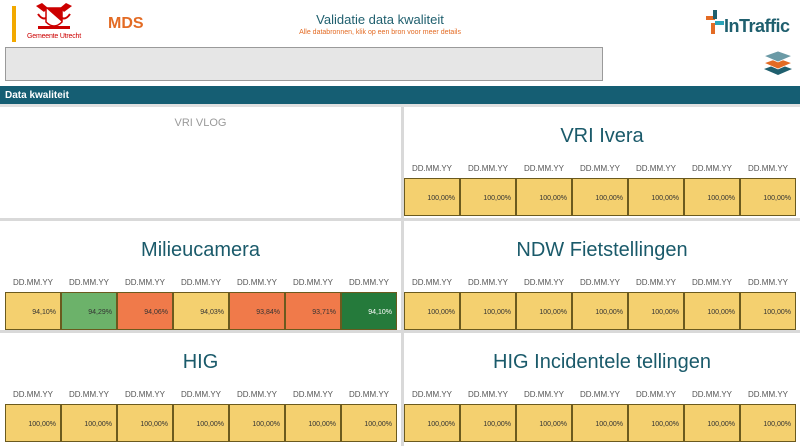 The image size is (800, 446). What do you see at coordinates (602, 136) in the screenshot?
I see `panel-title: VRI Ivera` at bounding box center [602, 136].